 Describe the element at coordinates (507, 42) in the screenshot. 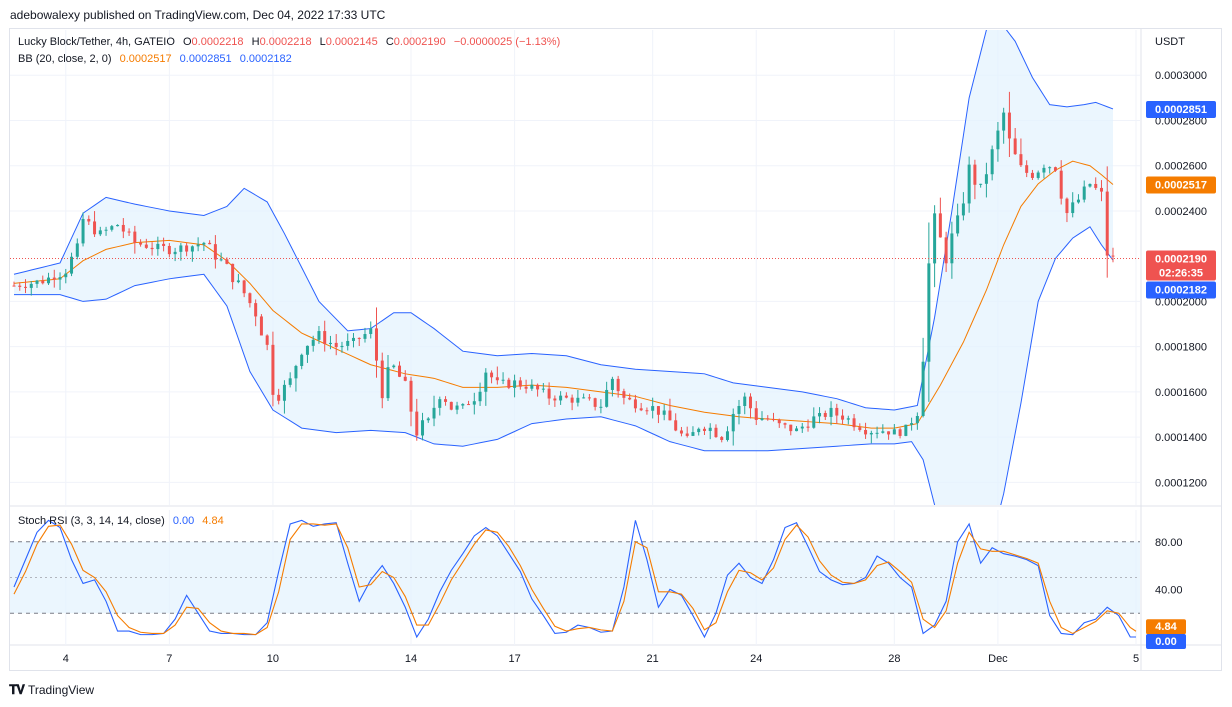

I see `change-value: −0.0000025 (−1.13%)` at that location.